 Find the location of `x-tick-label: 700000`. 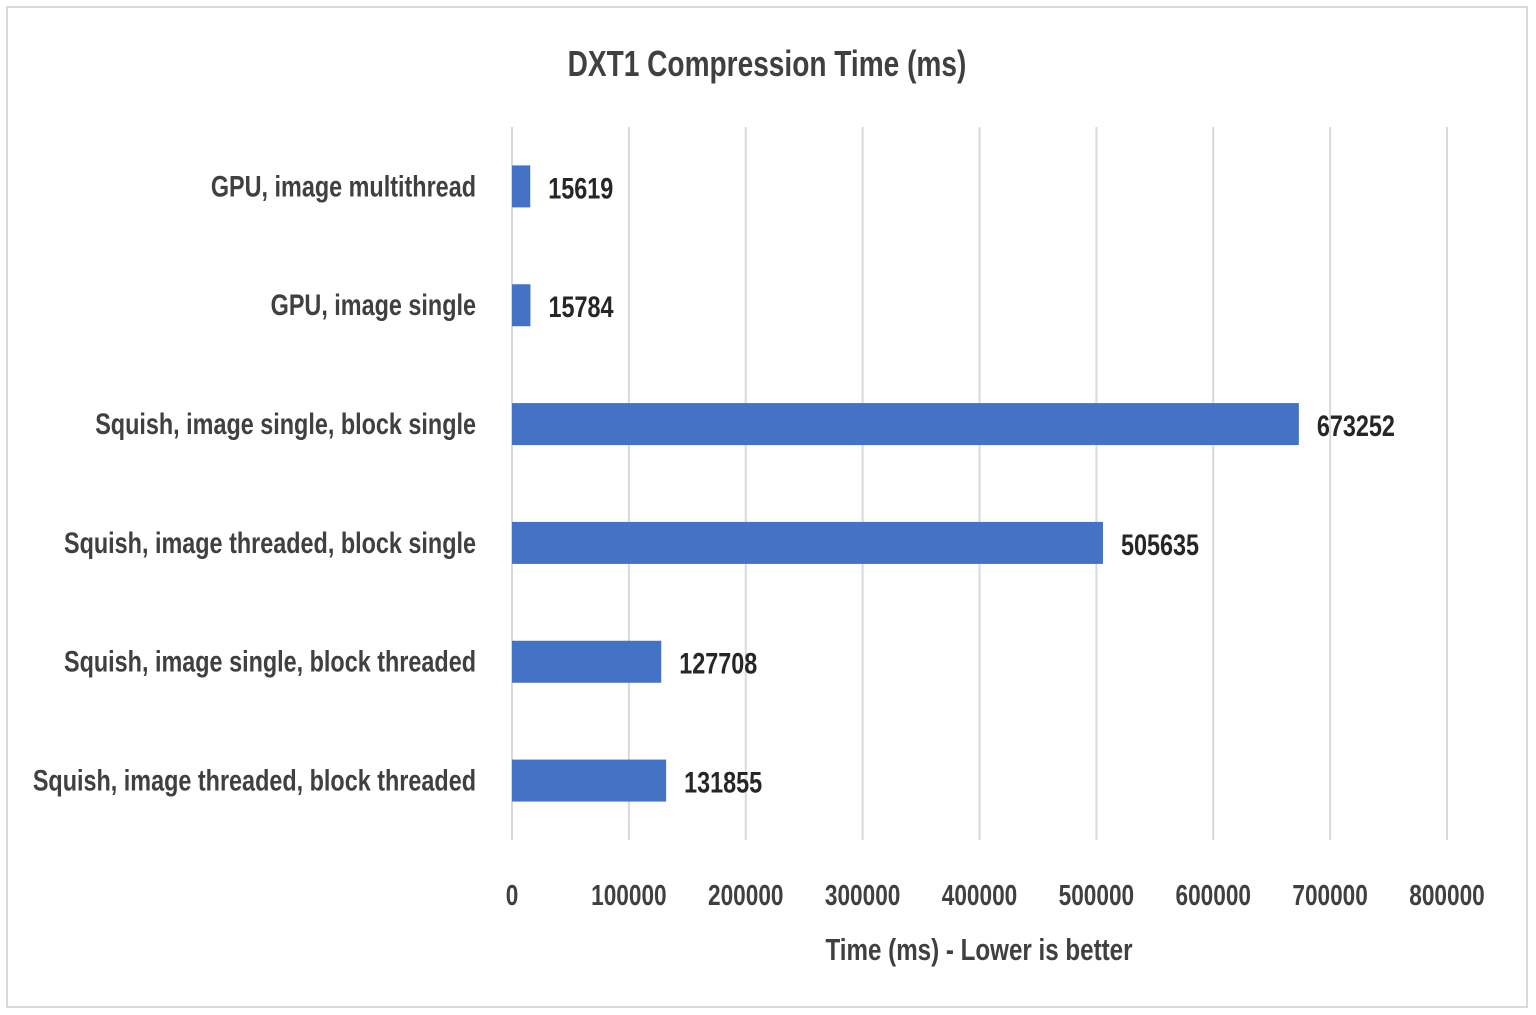

x-tick-label: 700000 is located at coordinates (1329, 894).